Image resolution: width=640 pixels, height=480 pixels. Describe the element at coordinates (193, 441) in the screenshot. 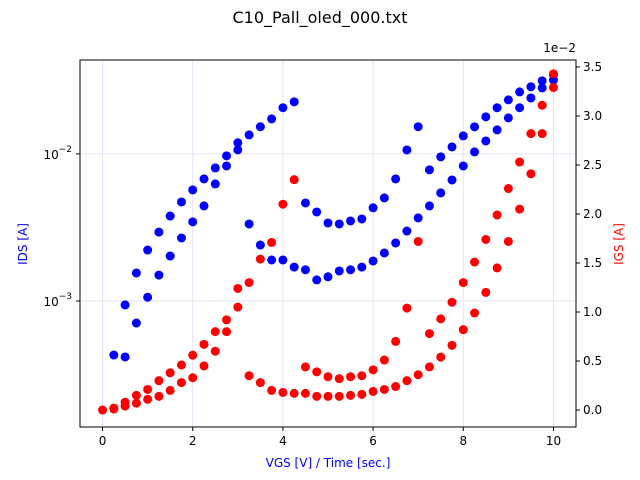

I see `x-tick-label: 2` at that location.